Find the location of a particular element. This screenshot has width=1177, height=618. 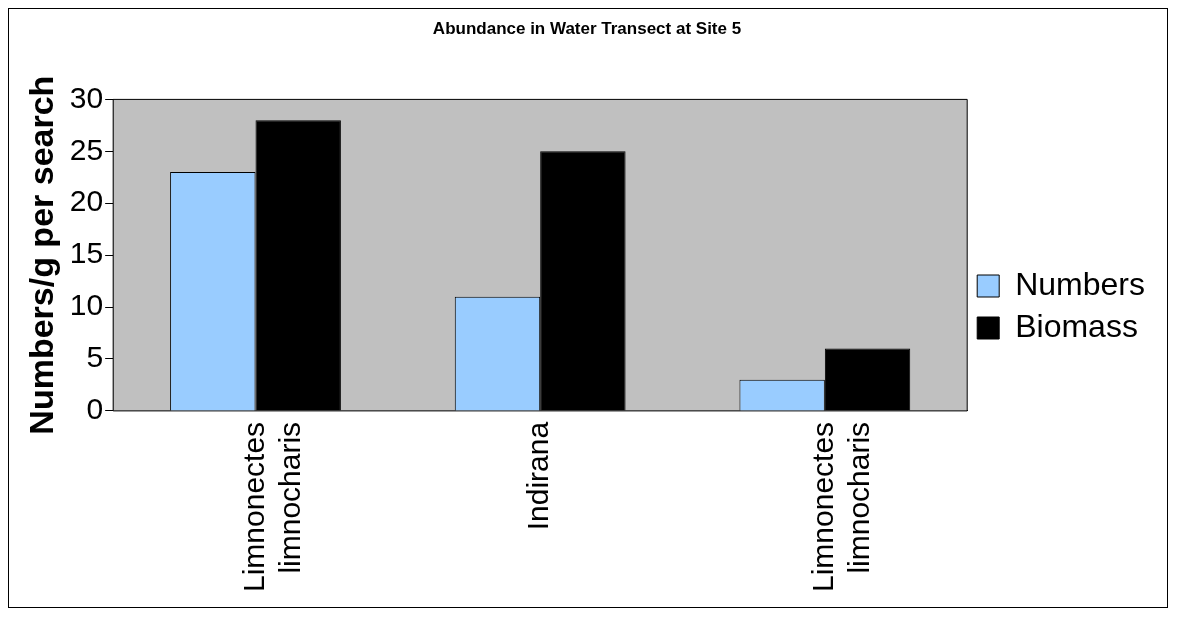

y-tick-label: 15 is located at coordinates (86, 253).